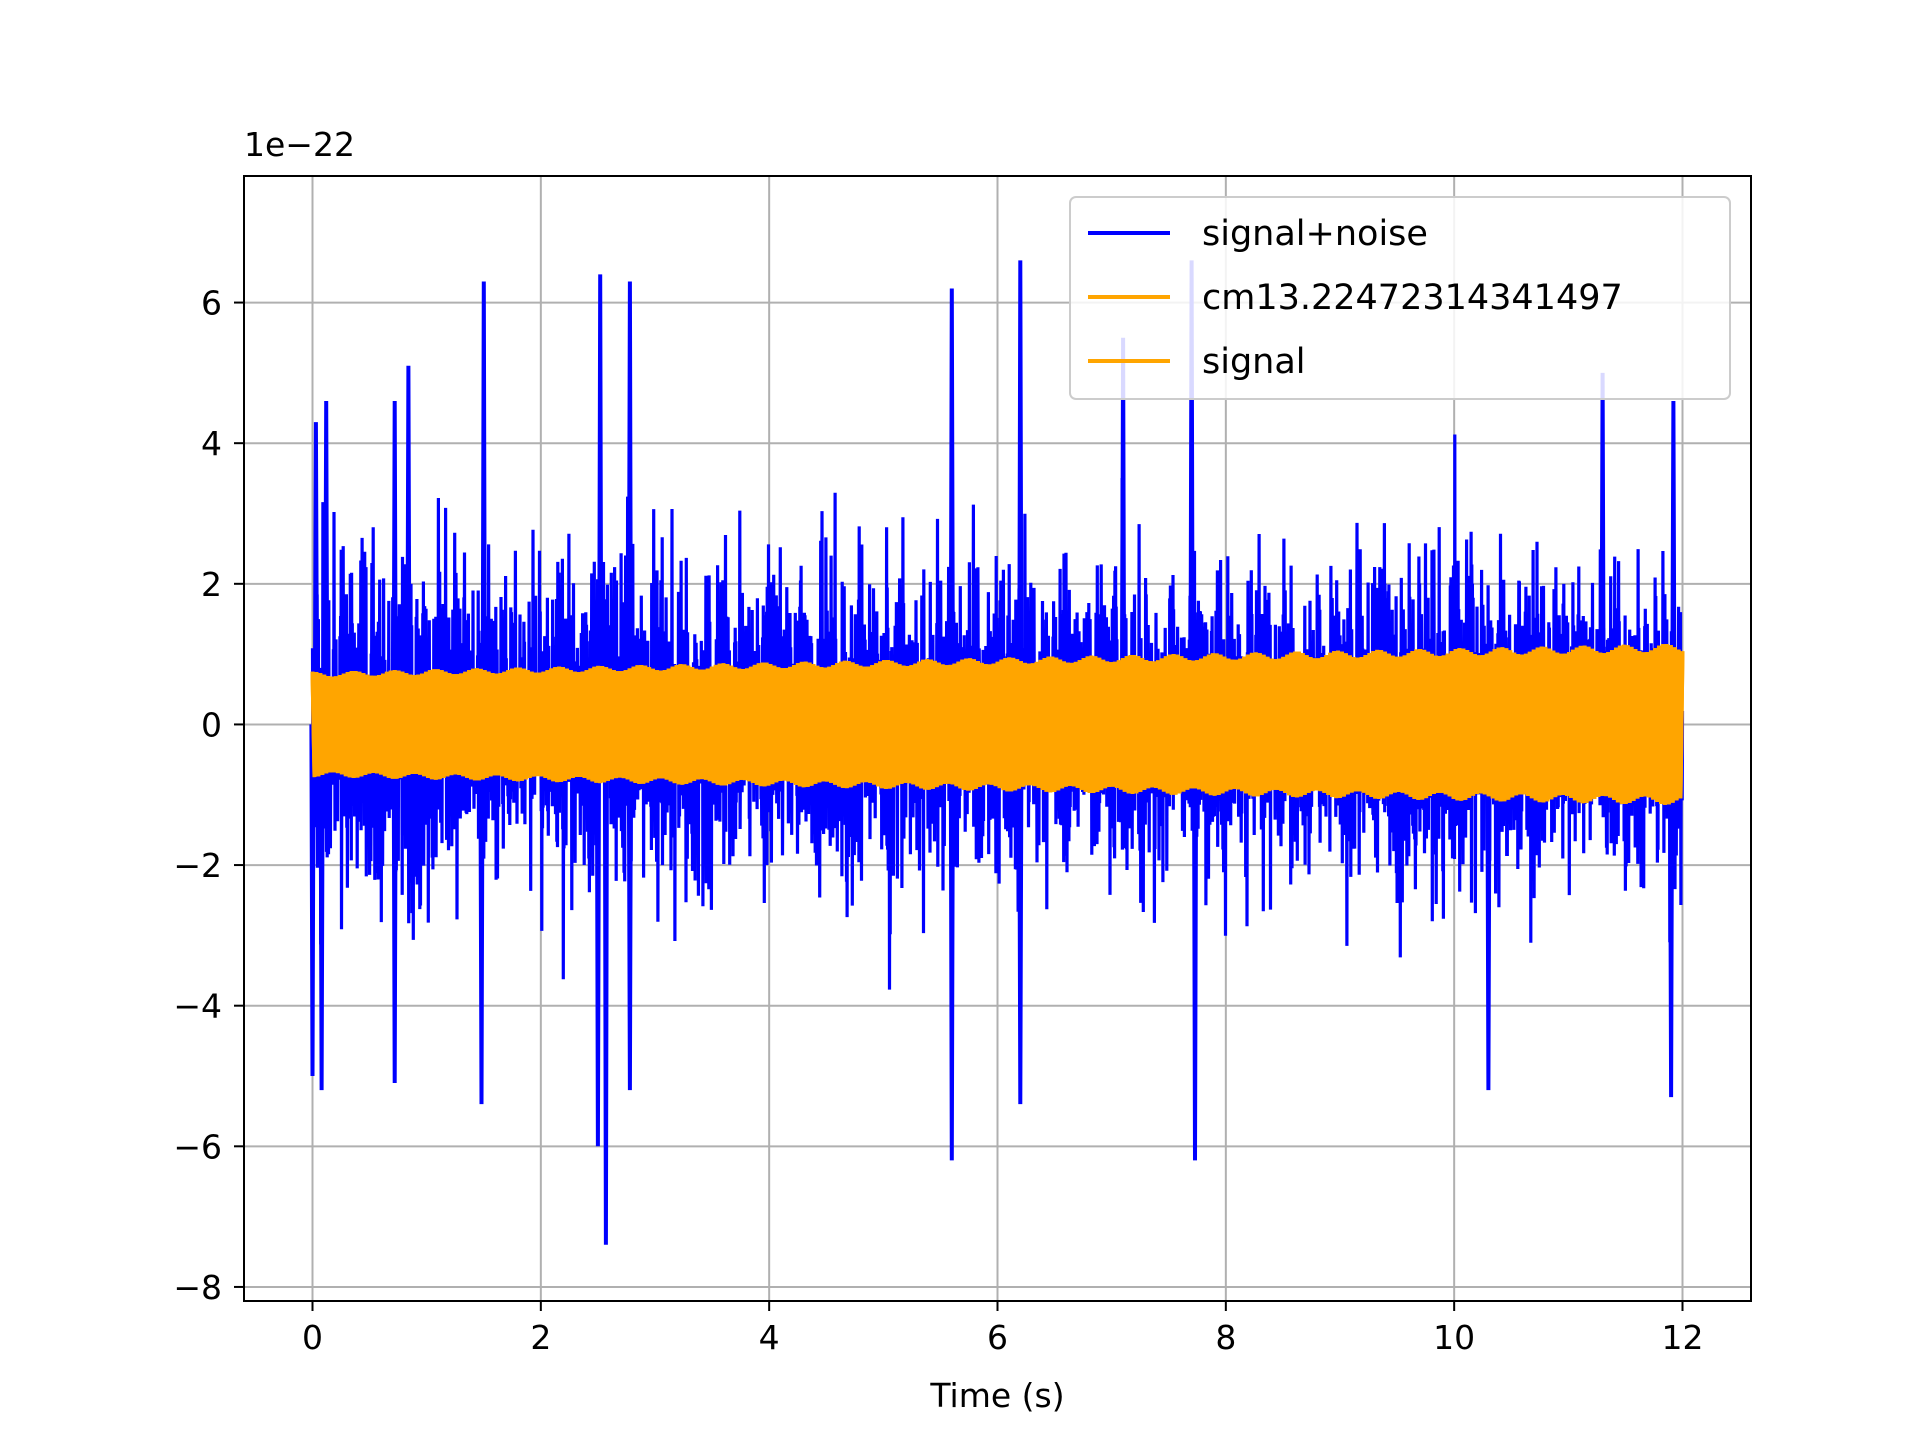 The height and width of the screenshot is (1440, 1920). What do you see at coordinates (540, 1337) in the screenshot?
I see `x-tick-label: 2` at bounding box center [540, 1337].